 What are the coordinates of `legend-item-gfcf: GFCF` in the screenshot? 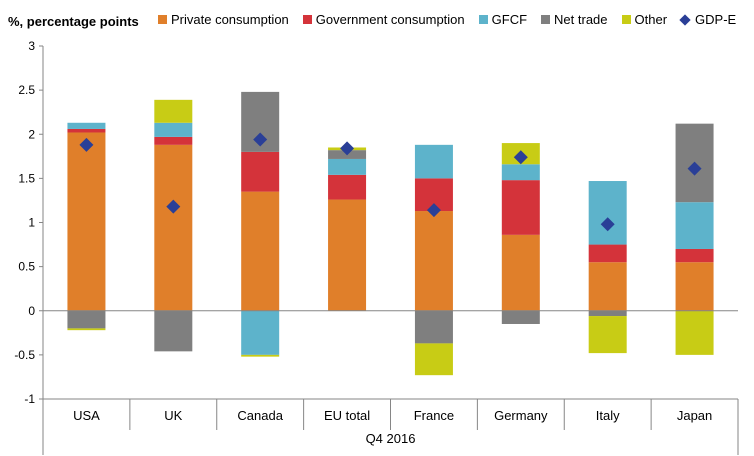 It's located at (503, 19).